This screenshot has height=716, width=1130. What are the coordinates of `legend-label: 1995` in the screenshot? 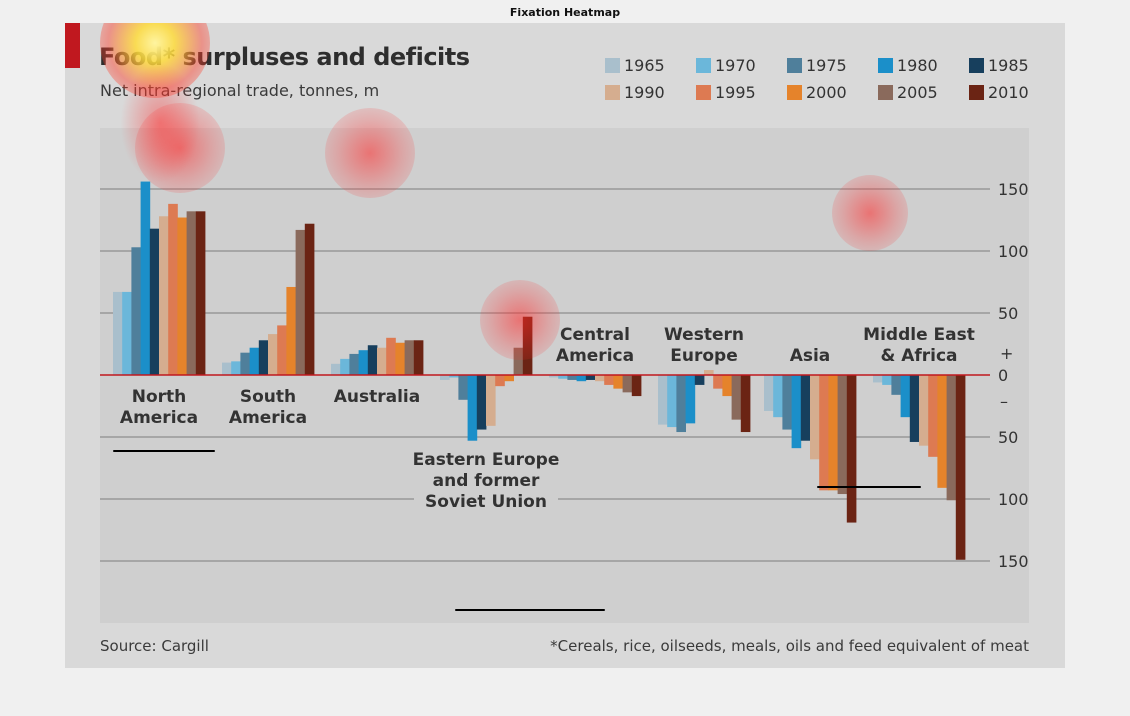 It's located at (735, 92).